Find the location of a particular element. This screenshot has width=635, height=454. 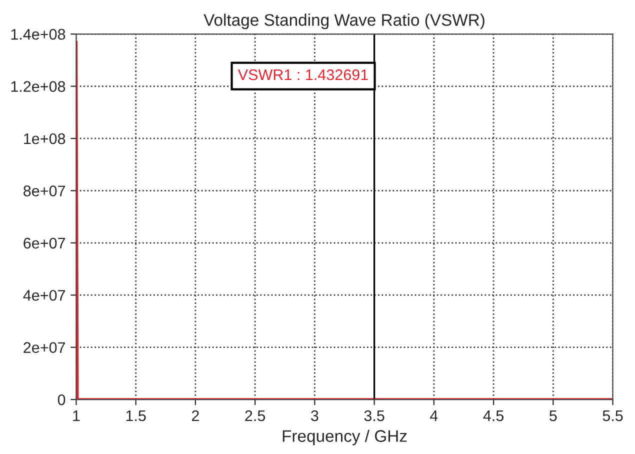

x-tick-label: 1.5 is located at coordinates (136, 416).